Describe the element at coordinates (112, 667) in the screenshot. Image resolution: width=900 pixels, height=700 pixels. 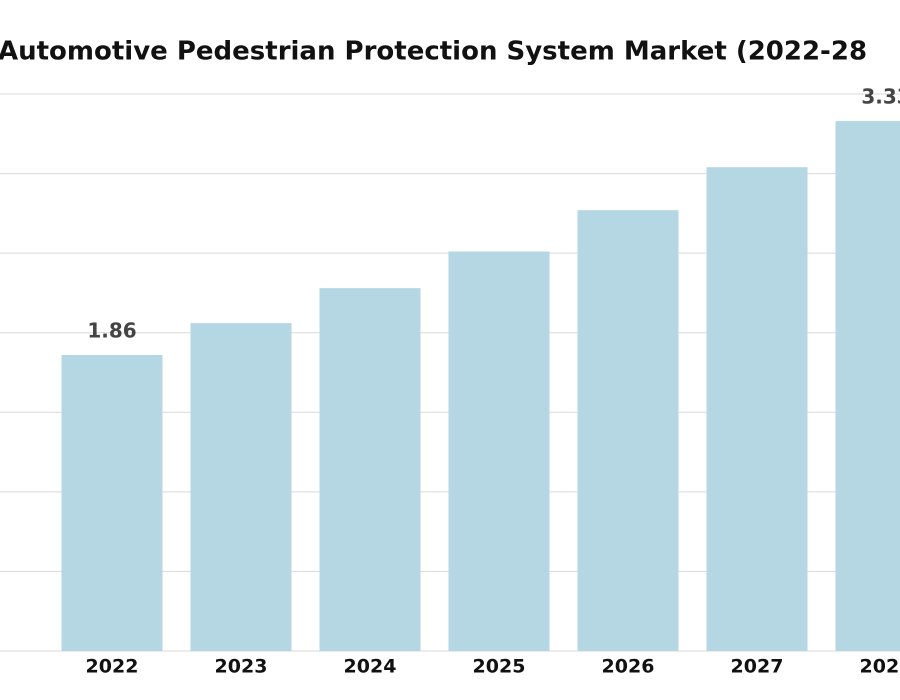
I see `x-tick-label: 2022` at that location.